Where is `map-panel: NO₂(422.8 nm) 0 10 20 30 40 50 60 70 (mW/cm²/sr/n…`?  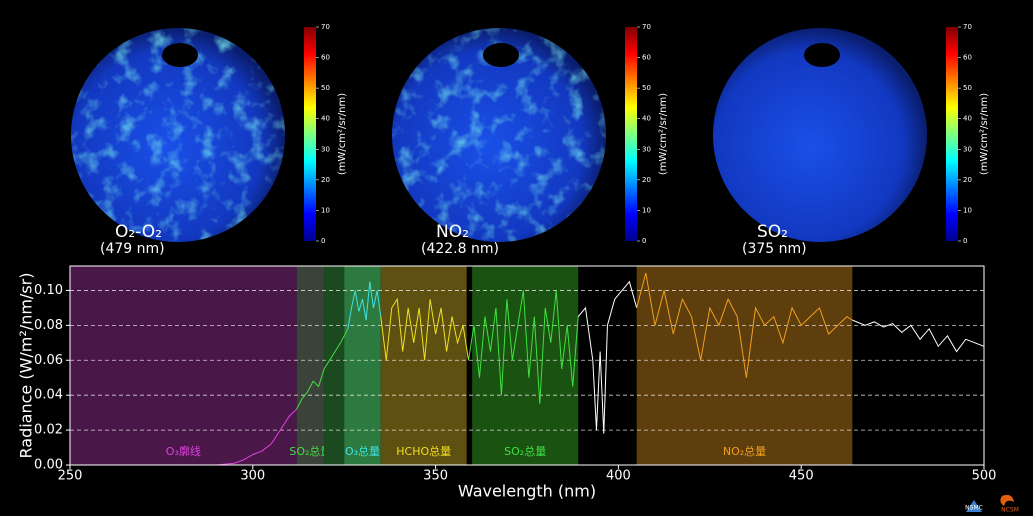
map-panel: NO₂(422.8 nm) 0 10 20 30 40 50 60 70 (mW/cm²/sr/n… is located at coordinates (530, 140).